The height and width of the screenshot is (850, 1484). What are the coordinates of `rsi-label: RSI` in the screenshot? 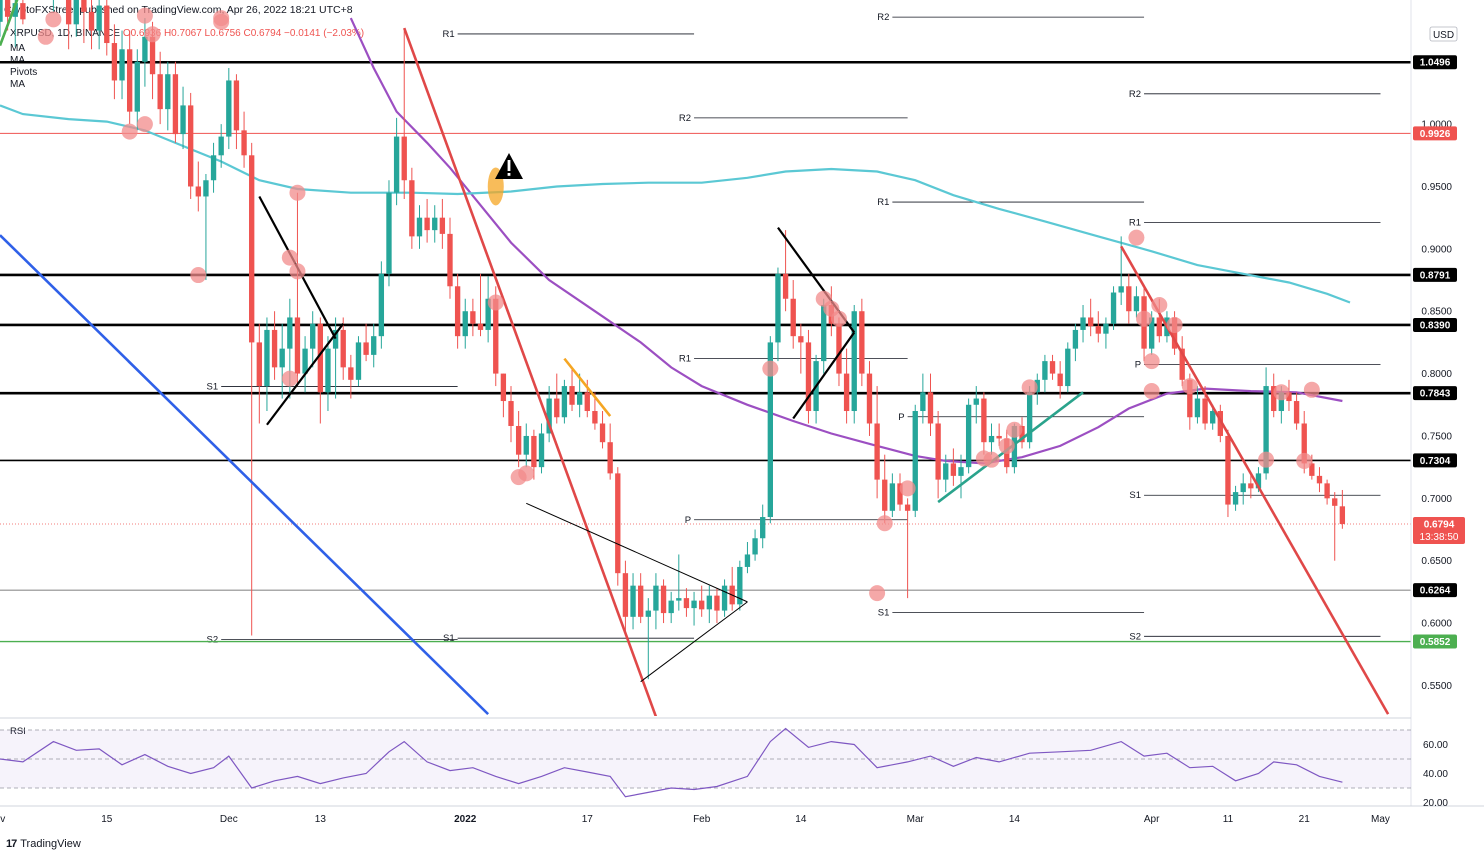 It's located at (18, 731).